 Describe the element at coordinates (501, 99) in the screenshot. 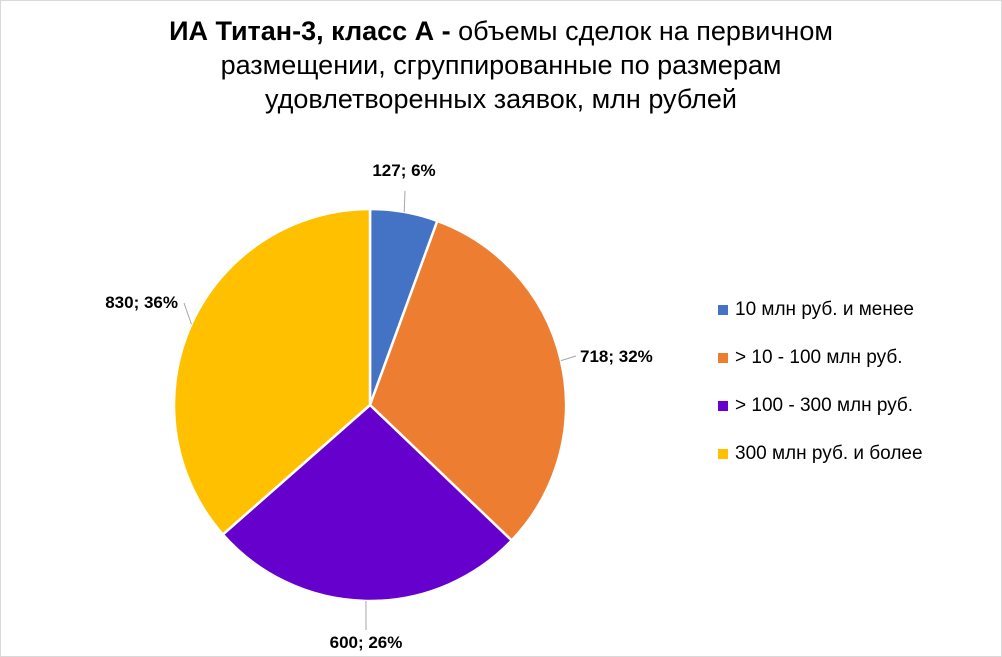

I see `title-line3: удовлетворенных заявок, млн рублей` at that location.